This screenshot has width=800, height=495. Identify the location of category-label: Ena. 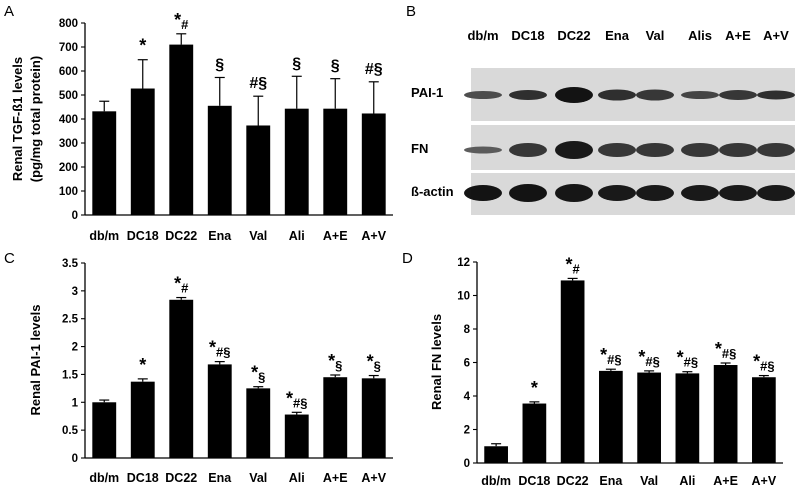
(220, 236).